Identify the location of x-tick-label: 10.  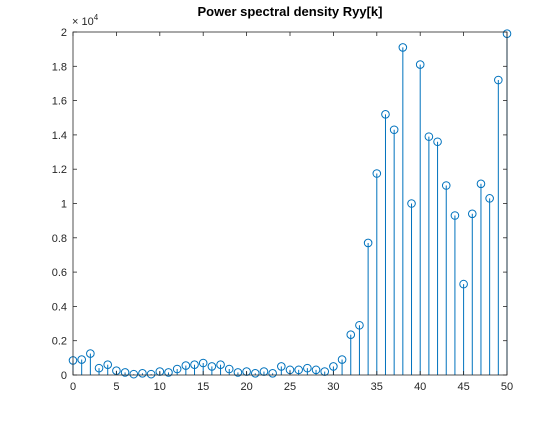
(160, 387).